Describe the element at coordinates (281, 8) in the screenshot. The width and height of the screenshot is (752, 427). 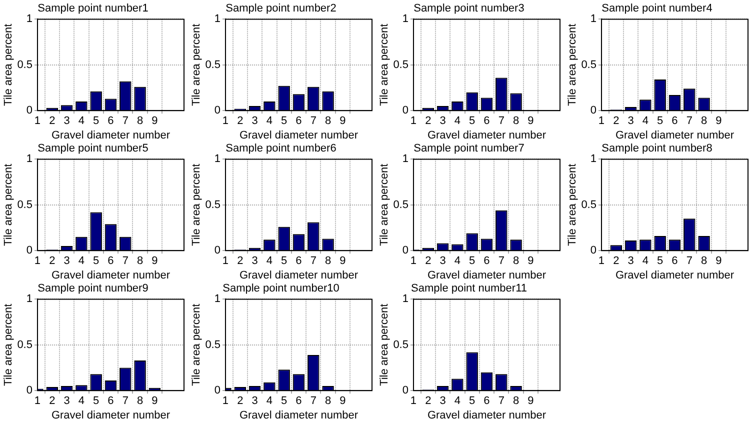
I see `chart-title: Sample point number2` at that location.